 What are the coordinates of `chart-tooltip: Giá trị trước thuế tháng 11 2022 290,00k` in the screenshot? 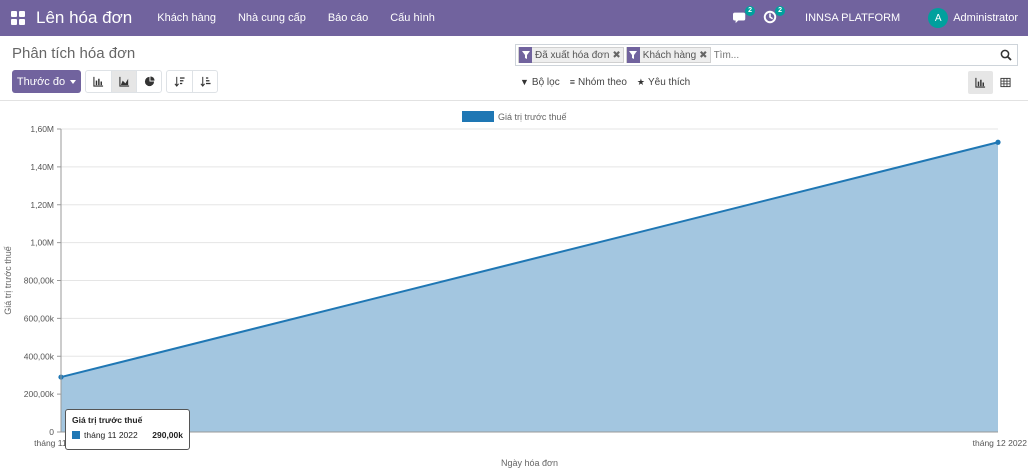 It's located at (127, 429).